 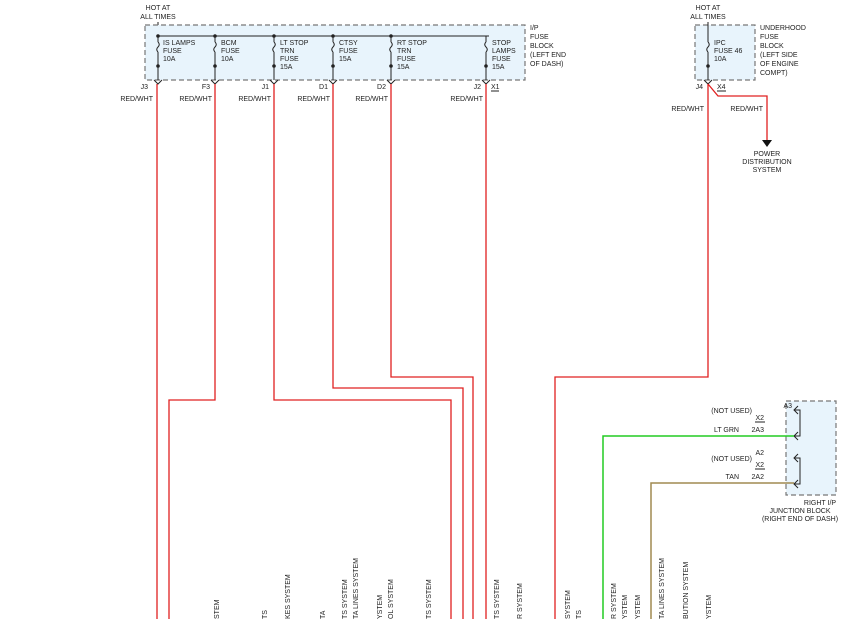 I want to click on system-label: TS SYSTEM, so click(x=429, y=599).